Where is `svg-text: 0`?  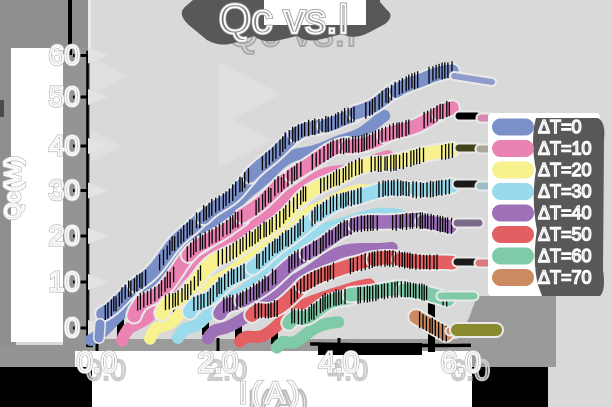
svg-text: 0 is located at coordinates (72, 327).